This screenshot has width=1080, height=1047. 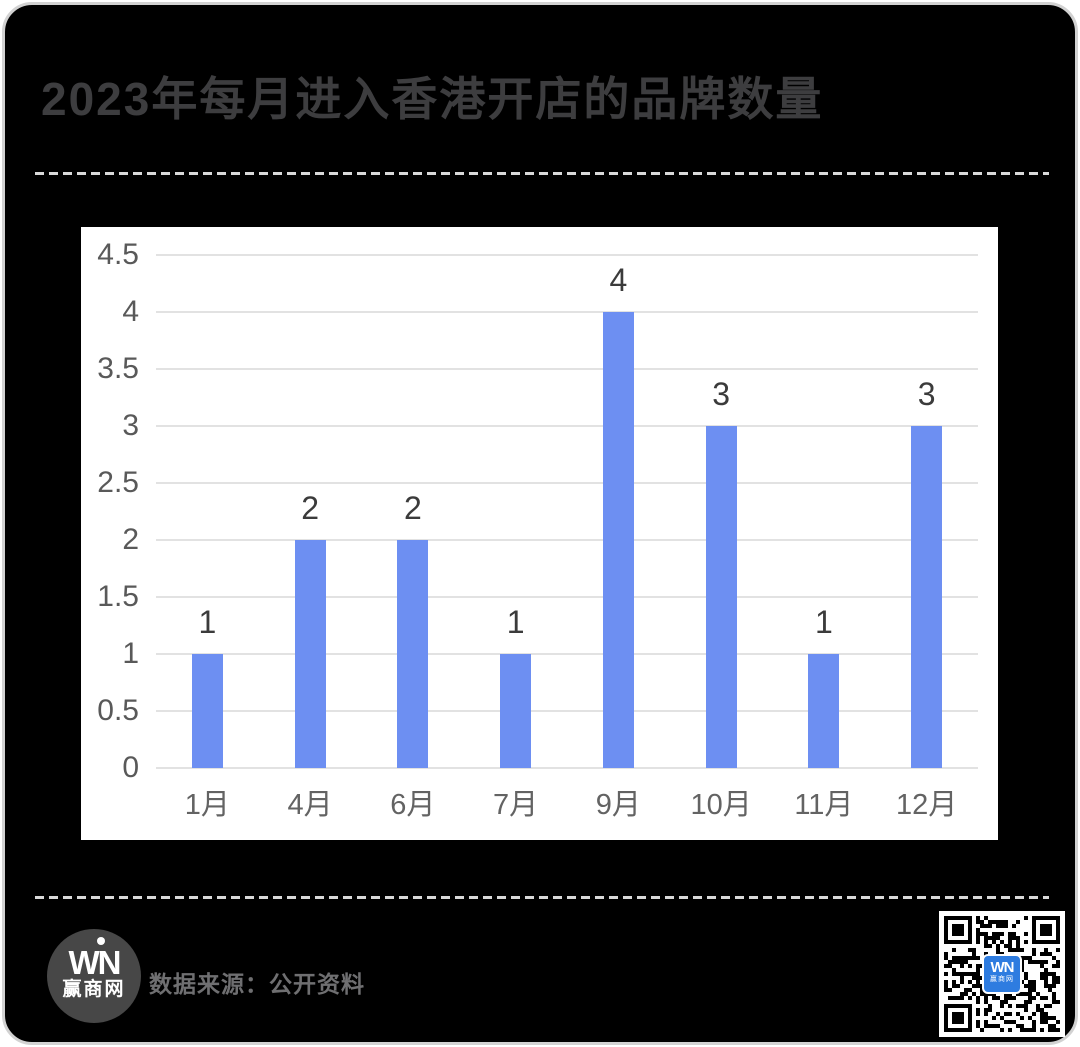 I want to click on x-axis-tick-label: 4月, so click(x=310, y=805).